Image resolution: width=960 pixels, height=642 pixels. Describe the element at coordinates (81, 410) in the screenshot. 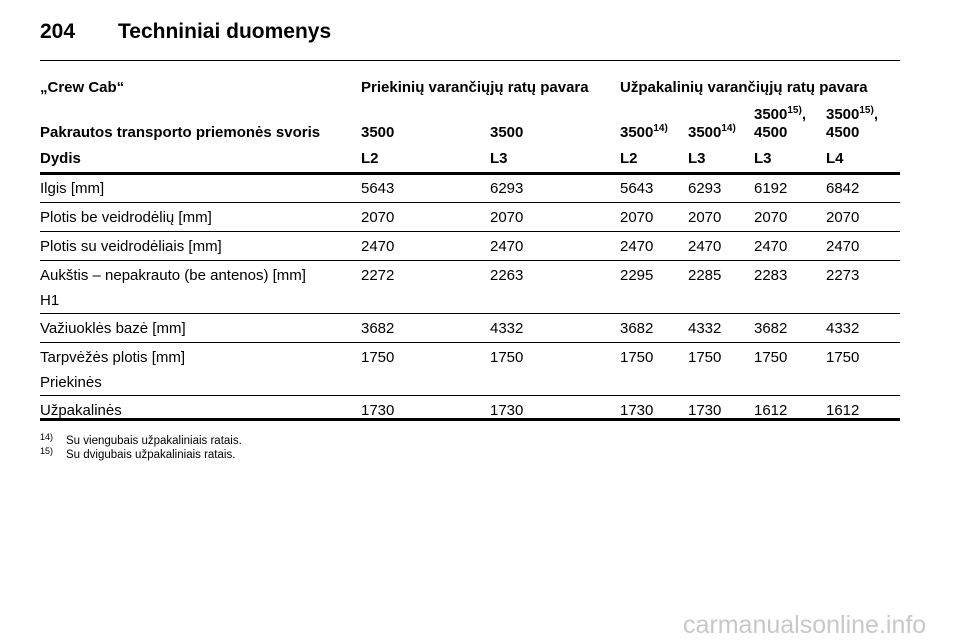

I see `row-label: Užpakalinės` at that location.